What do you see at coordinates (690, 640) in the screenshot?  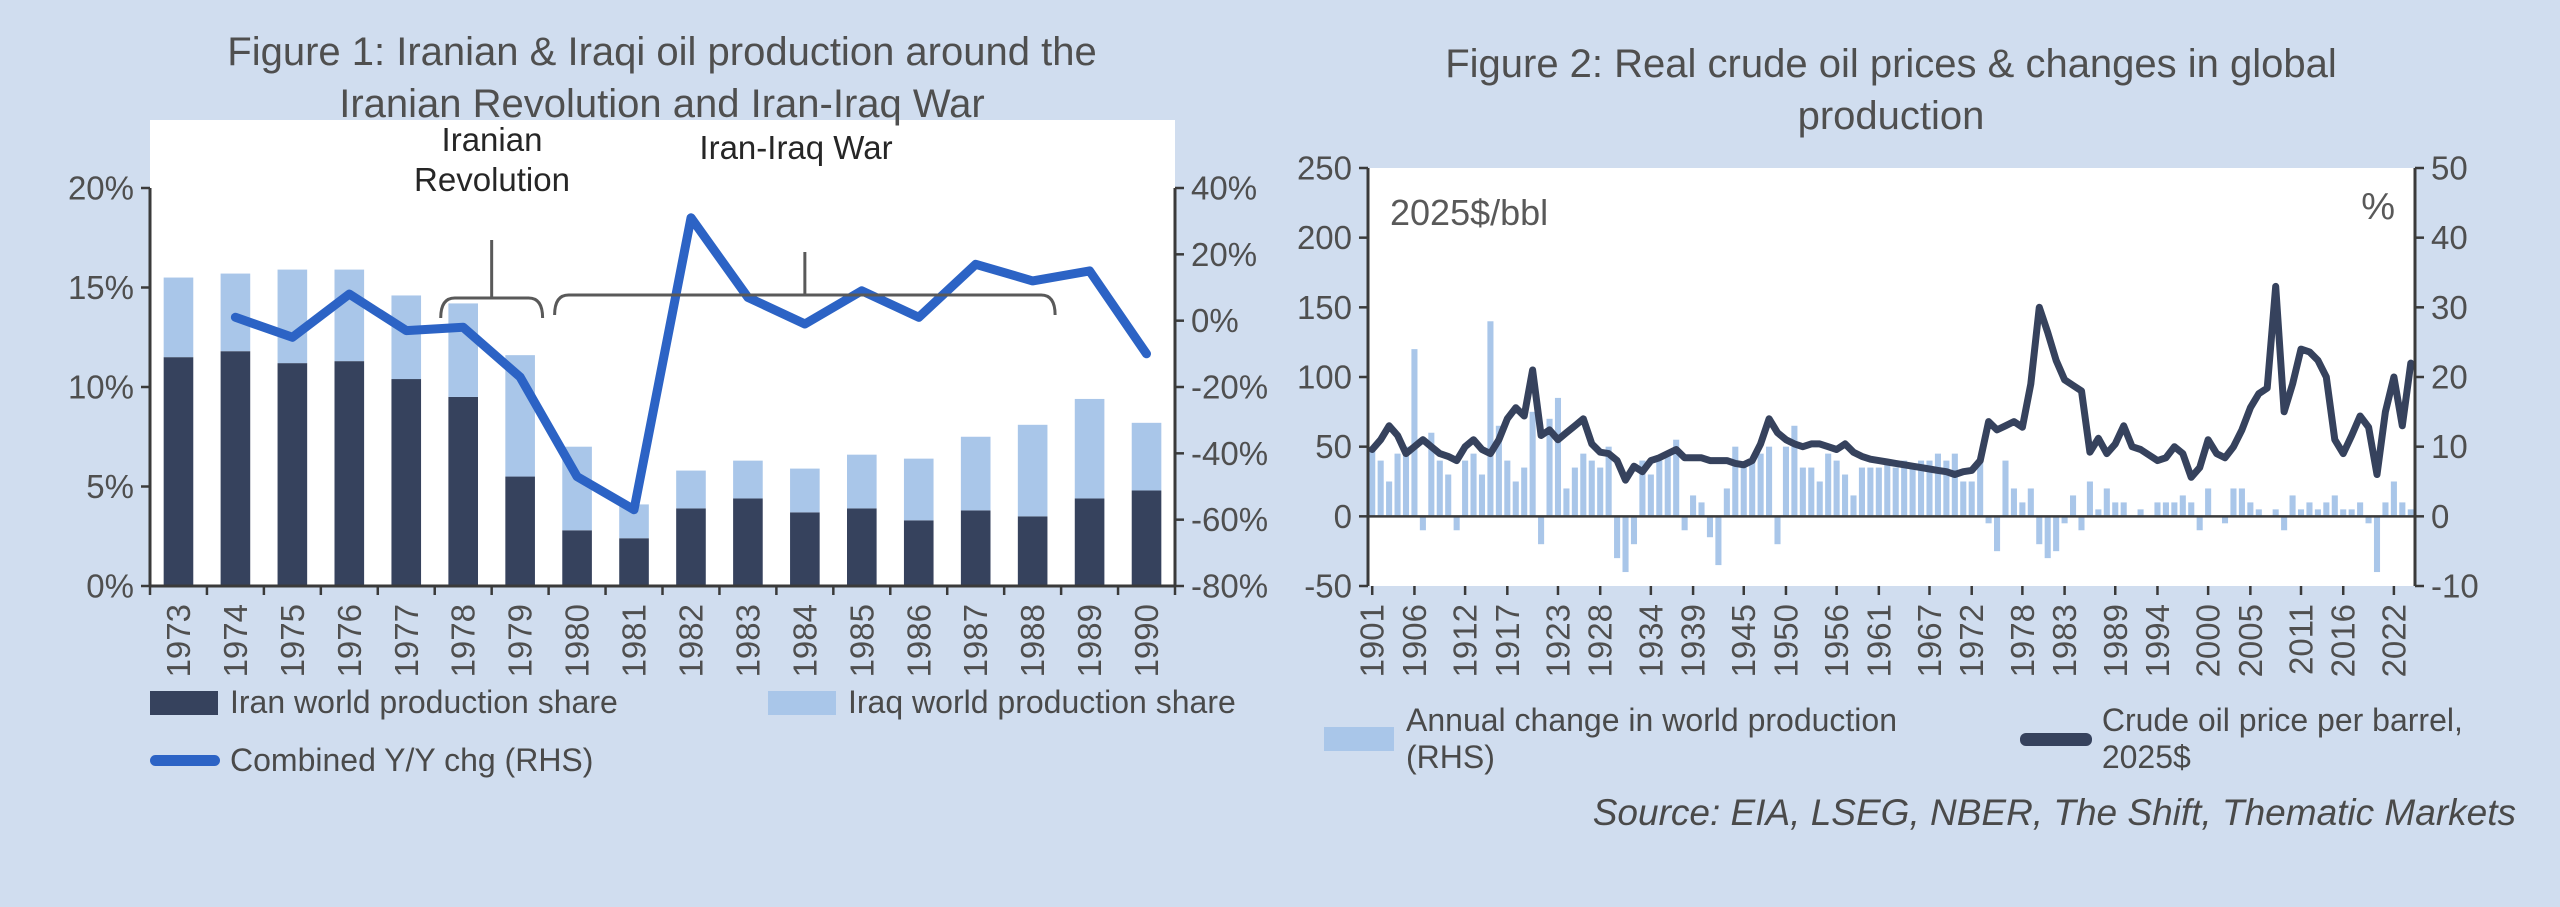 I see `svg-text: 1982` at bounding box center [690, 640].